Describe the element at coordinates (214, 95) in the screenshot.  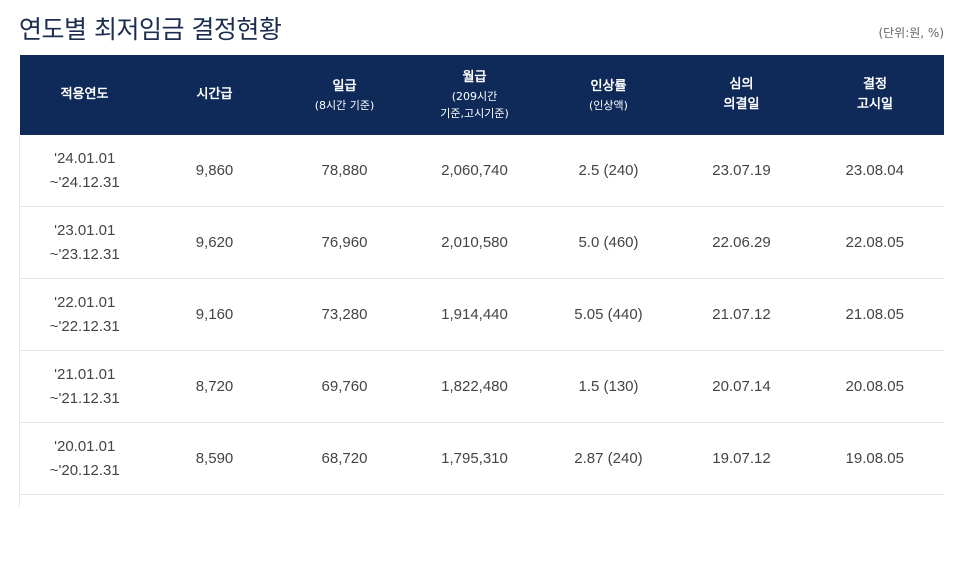
I see `header-hourly: 시간급` at that location.